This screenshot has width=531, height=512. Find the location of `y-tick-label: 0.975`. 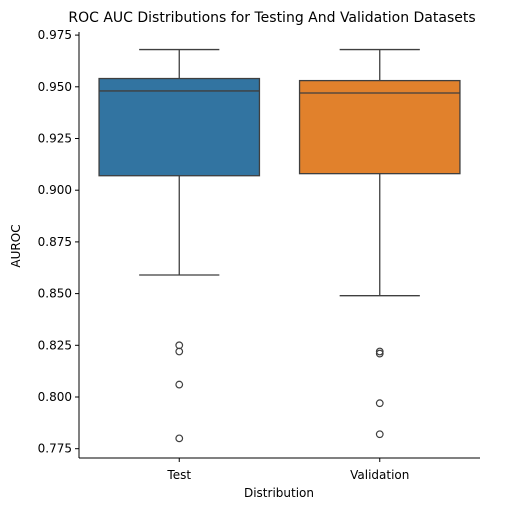

y-tick-label: 0.975 is located at coordinates (55, 35).